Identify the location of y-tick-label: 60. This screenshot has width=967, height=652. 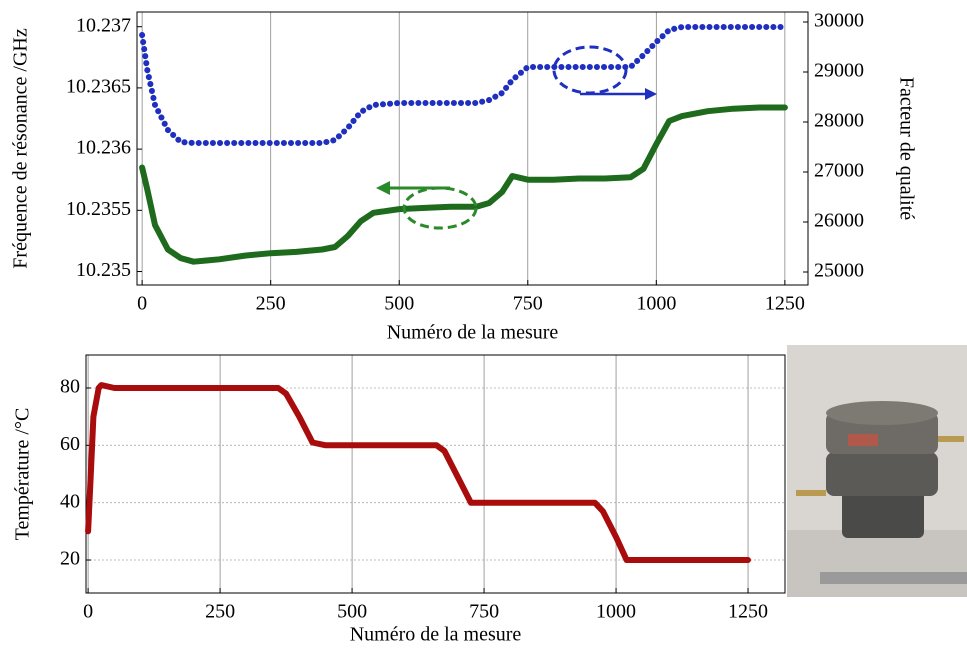
(70, 444).